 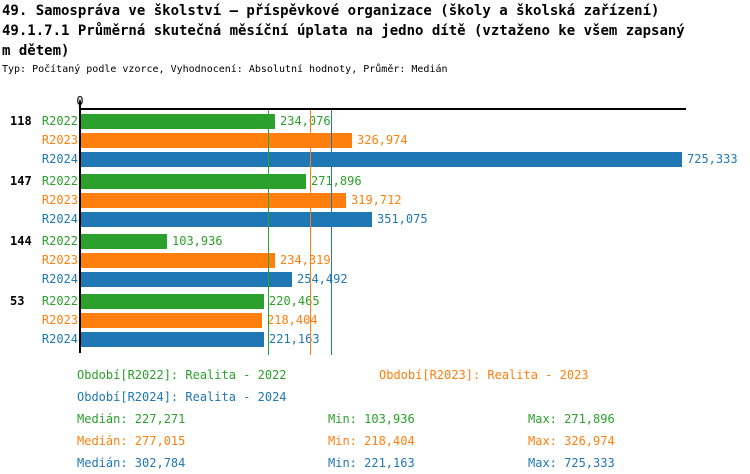 I want to click on bar-value-label: 319,712, so click(x=376, y=200).